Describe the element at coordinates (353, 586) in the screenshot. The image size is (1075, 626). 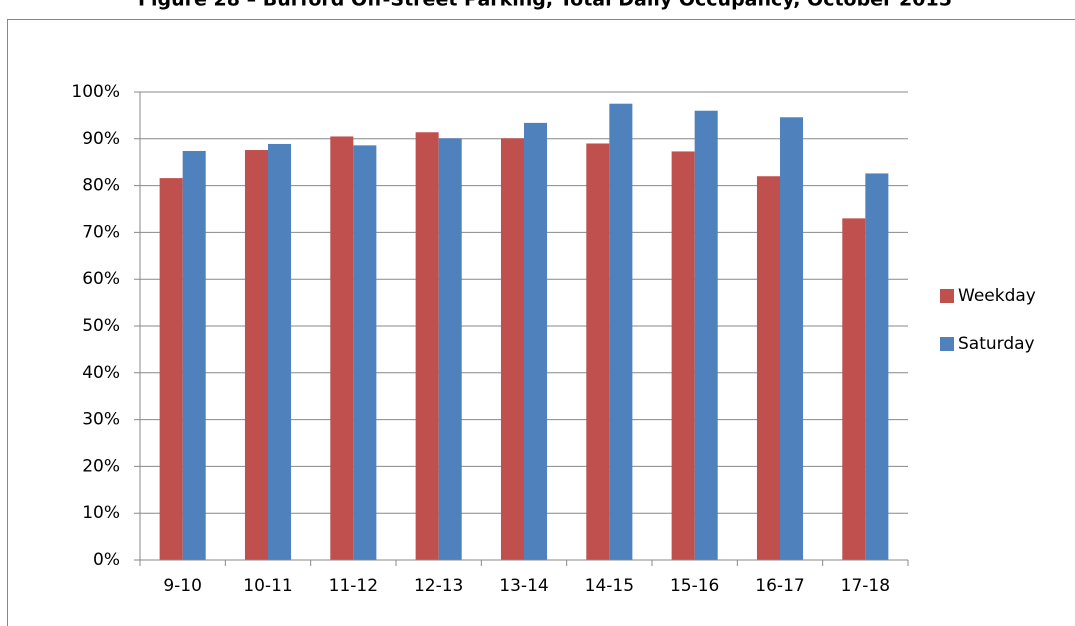
I see `x-tick-label: 11-12` at that location.